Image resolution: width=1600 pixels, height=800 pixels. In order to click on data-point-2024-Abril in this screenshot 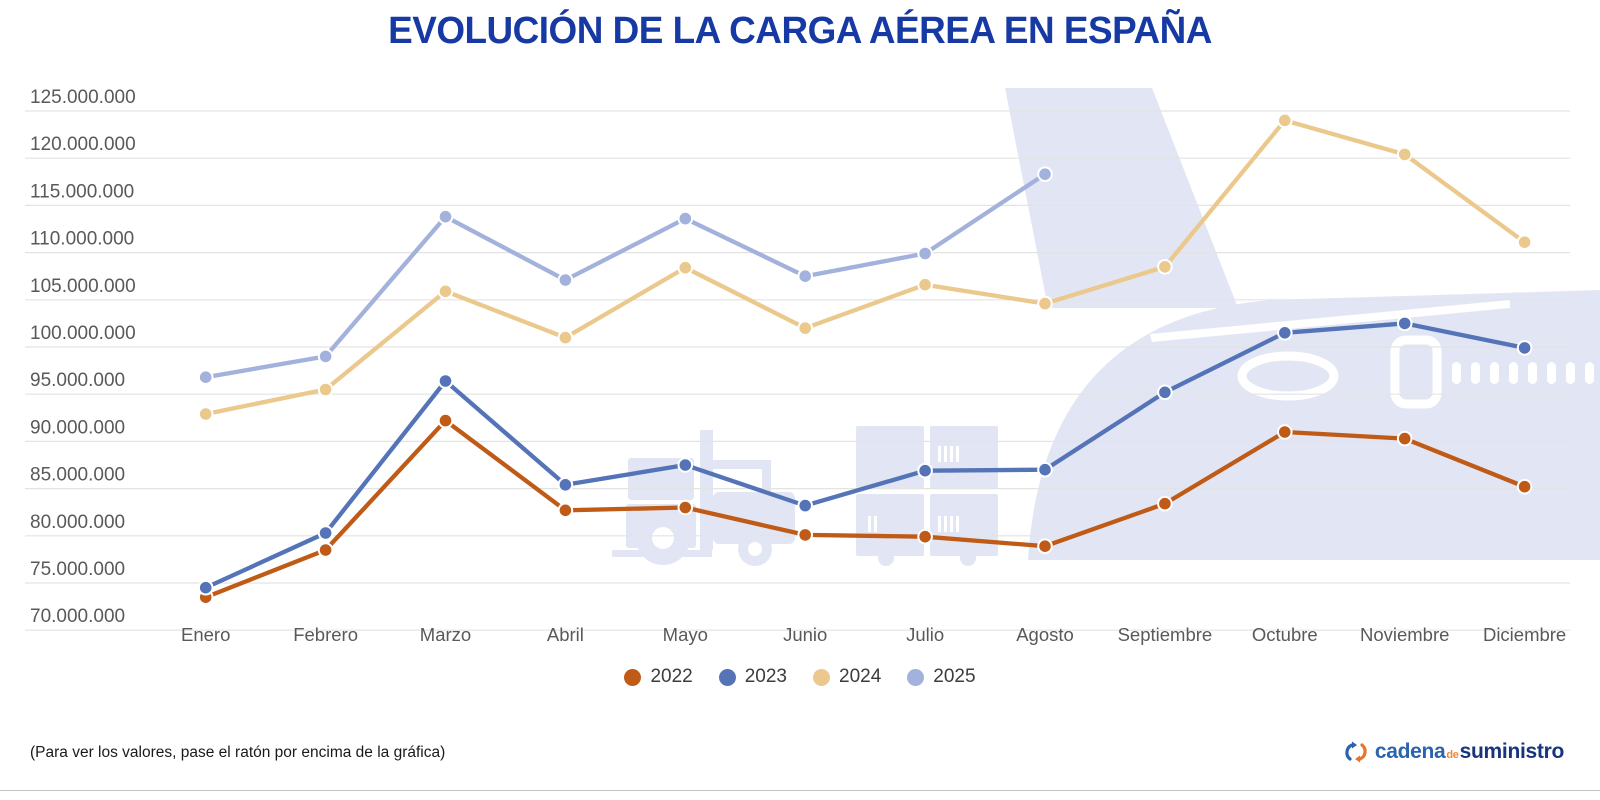, I will do `click(565, 337)`.